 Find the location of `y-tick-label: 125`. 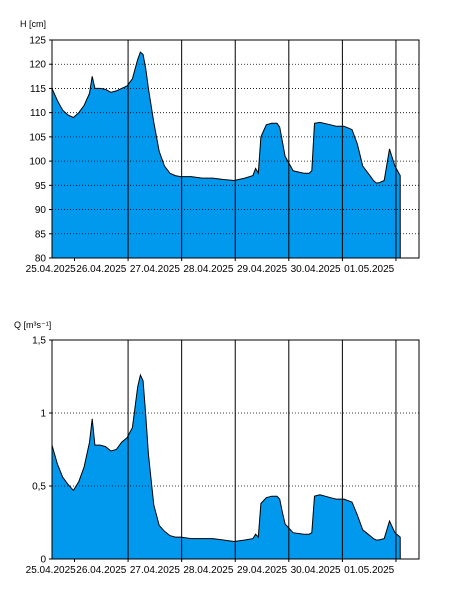

y-tick-label: 125 is located at coordinates (37, 41).